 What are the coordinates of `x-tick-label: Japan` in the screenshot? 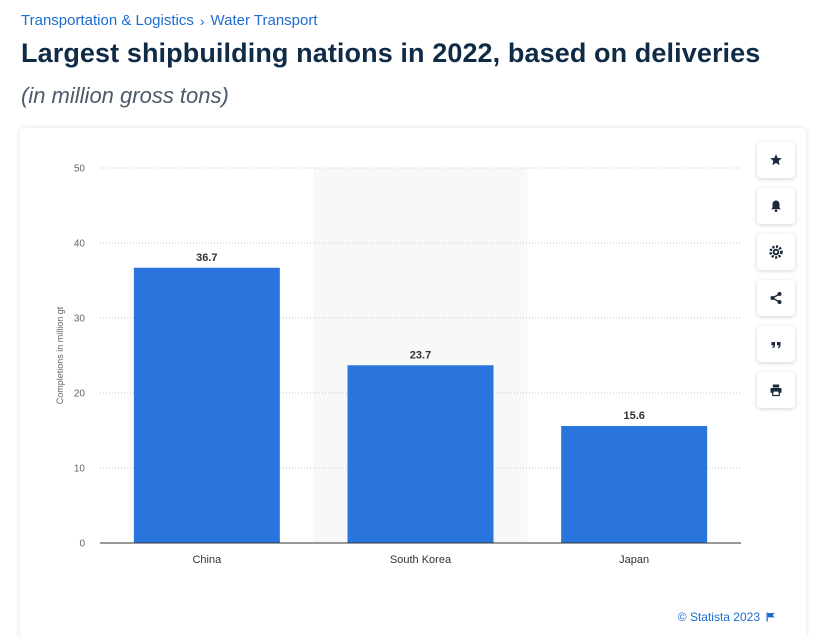 It's located at (634, 560).